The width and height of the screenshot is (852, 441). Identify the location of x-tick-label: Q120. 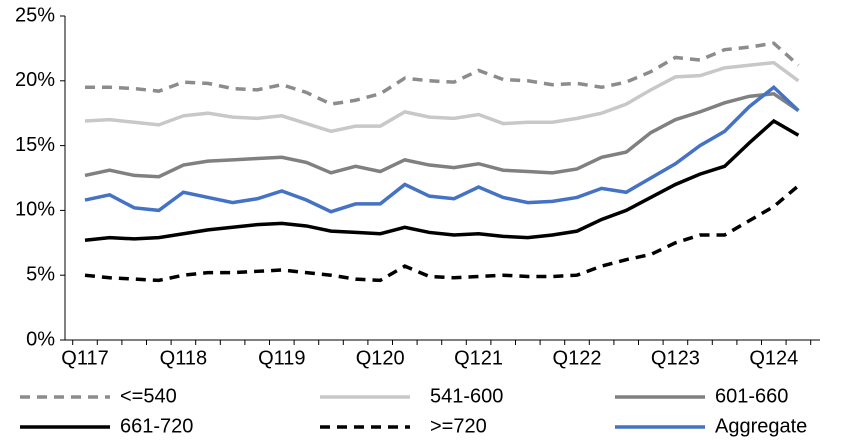
(380, 358).